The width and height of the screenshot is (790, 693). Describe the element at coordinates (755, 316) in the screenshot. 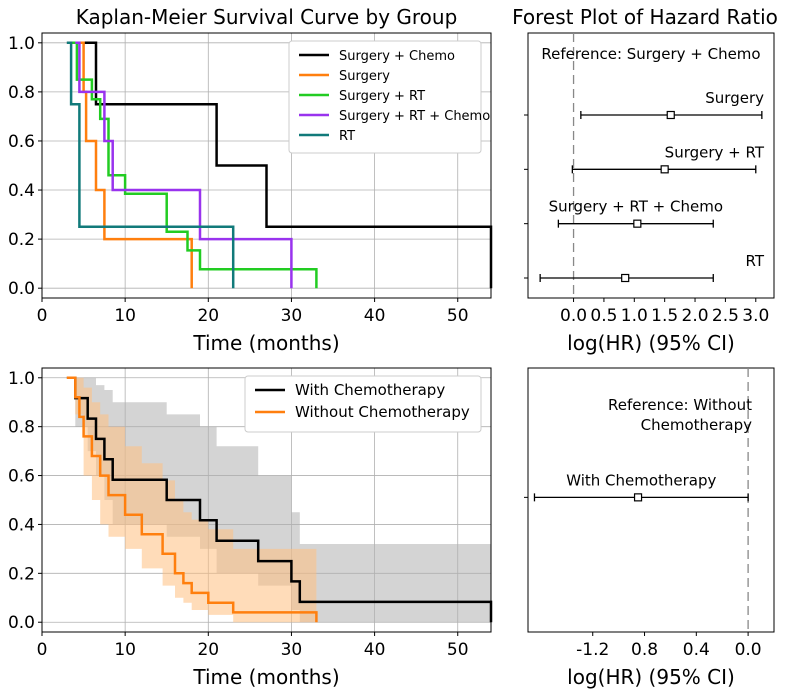

I see `x-tick-label: 3.0` at that location.